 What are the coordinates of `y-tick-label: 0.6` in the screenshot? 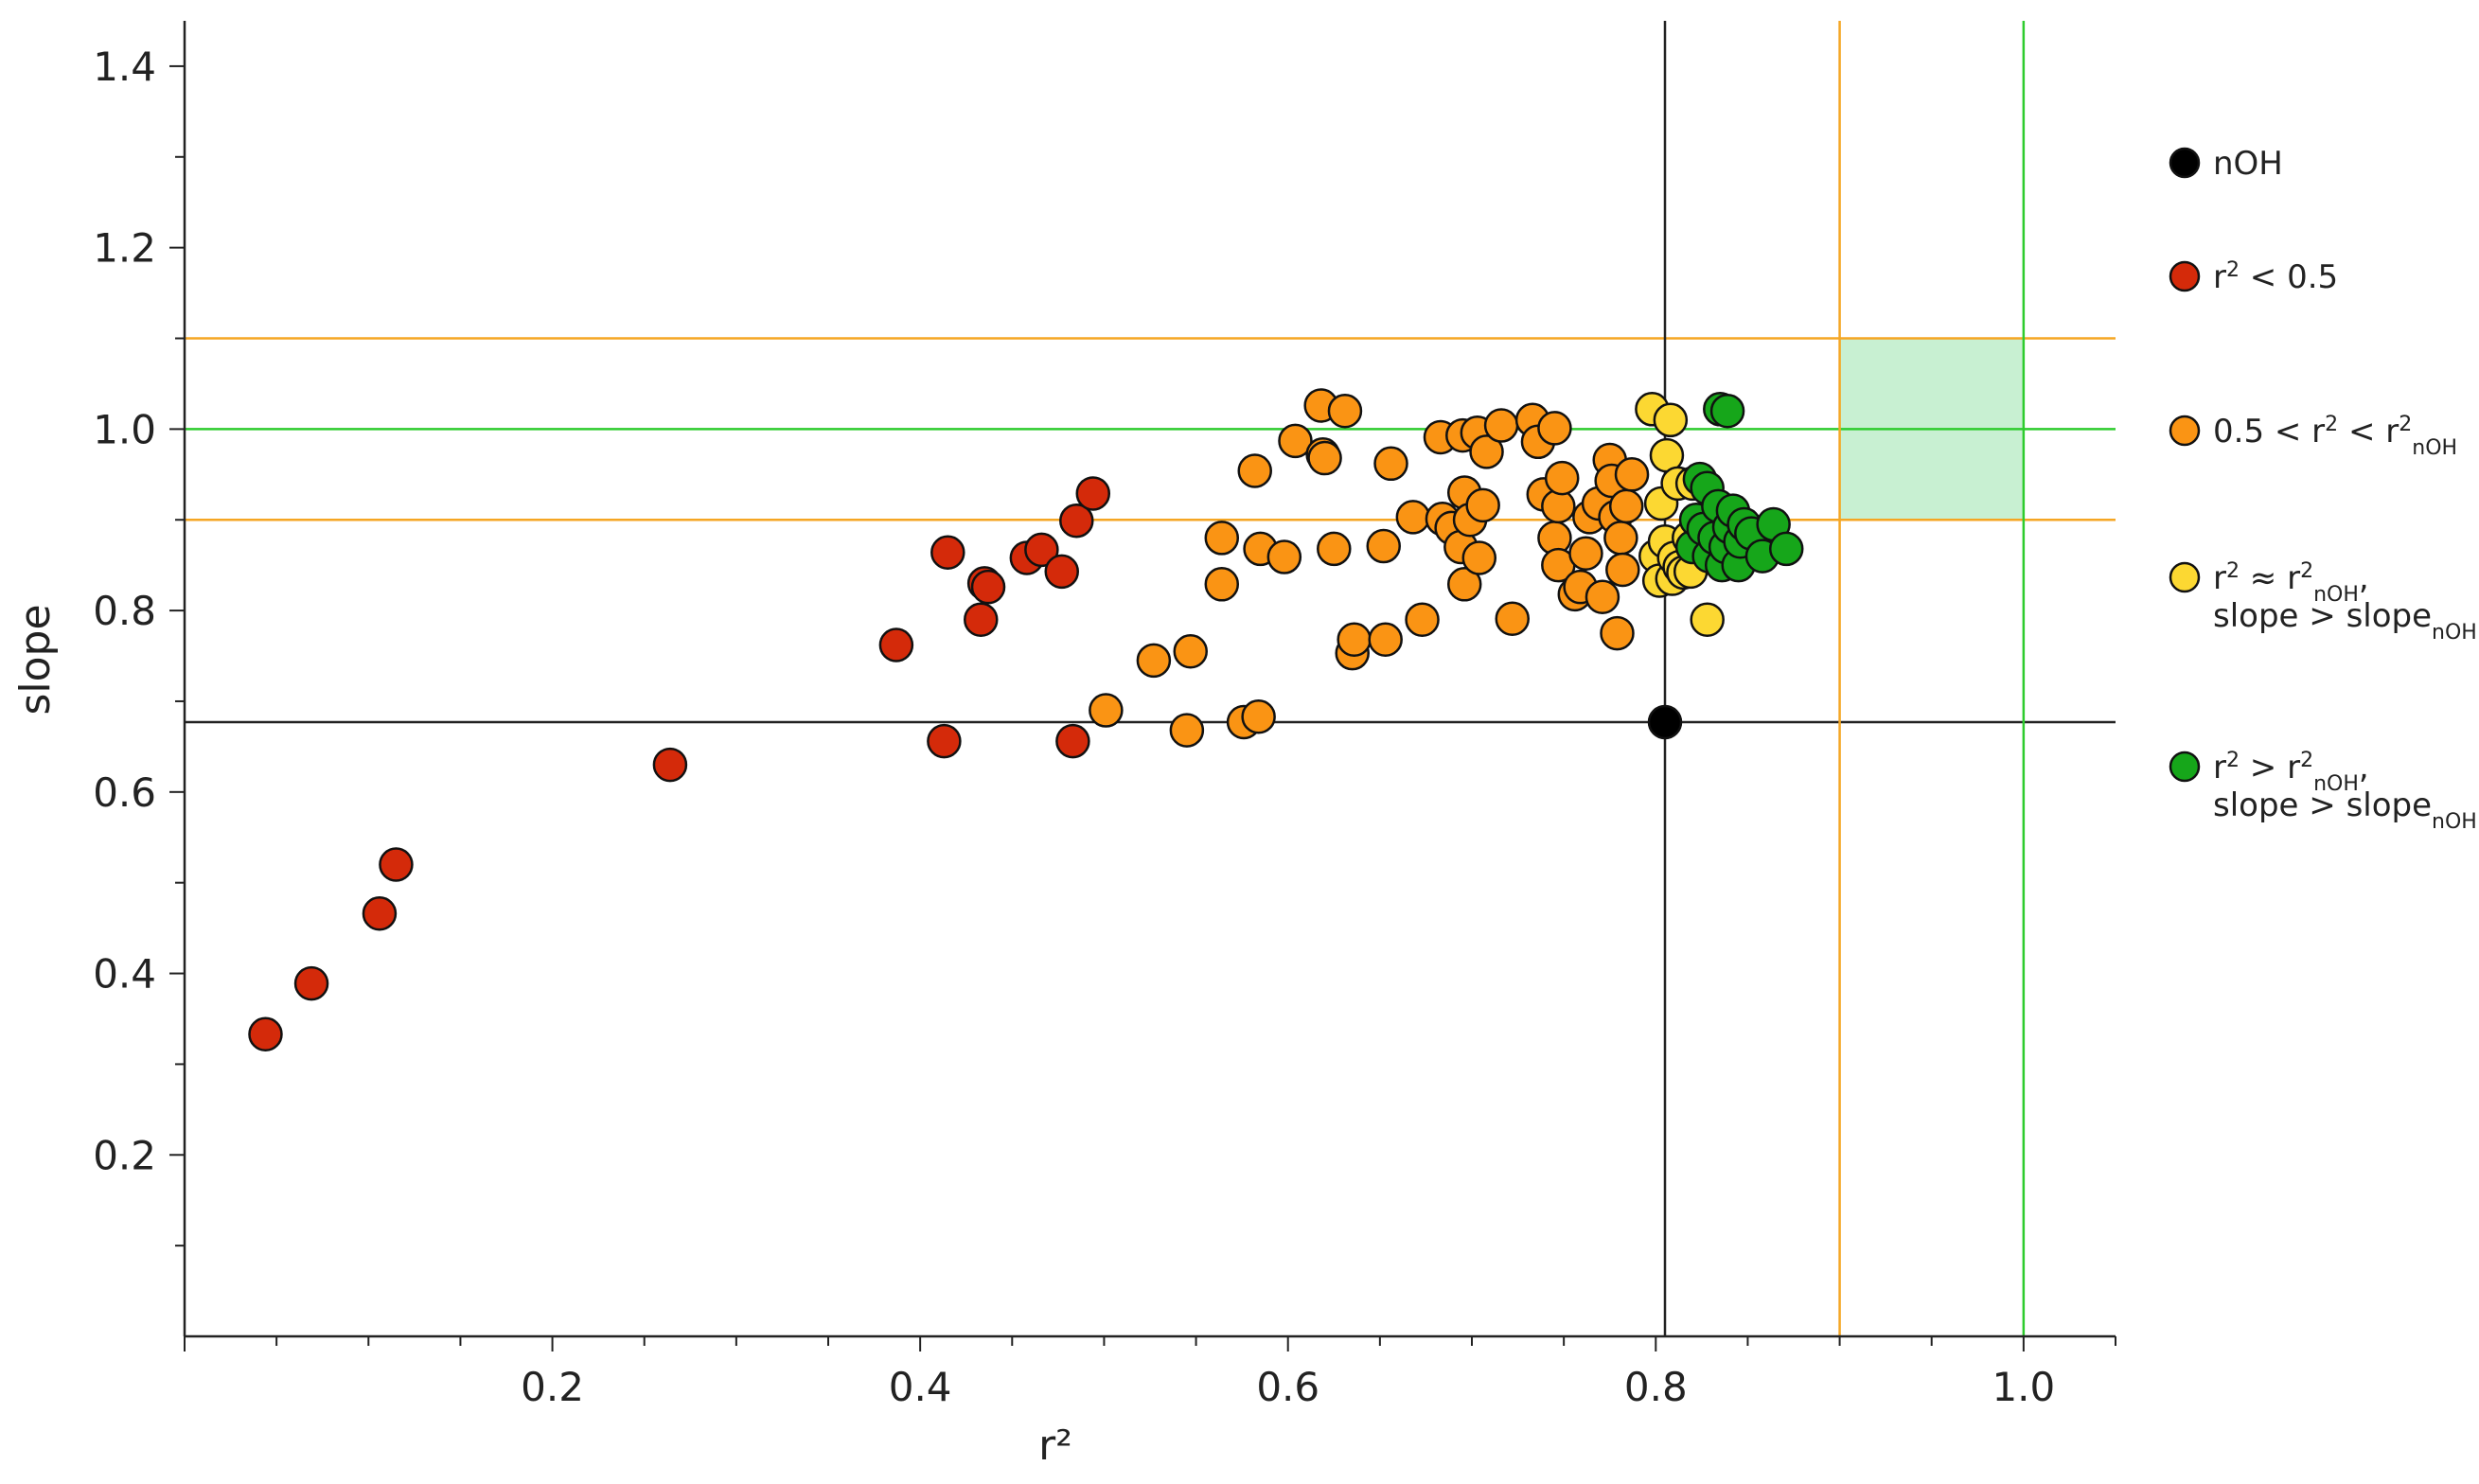 It's located at (124, 792).